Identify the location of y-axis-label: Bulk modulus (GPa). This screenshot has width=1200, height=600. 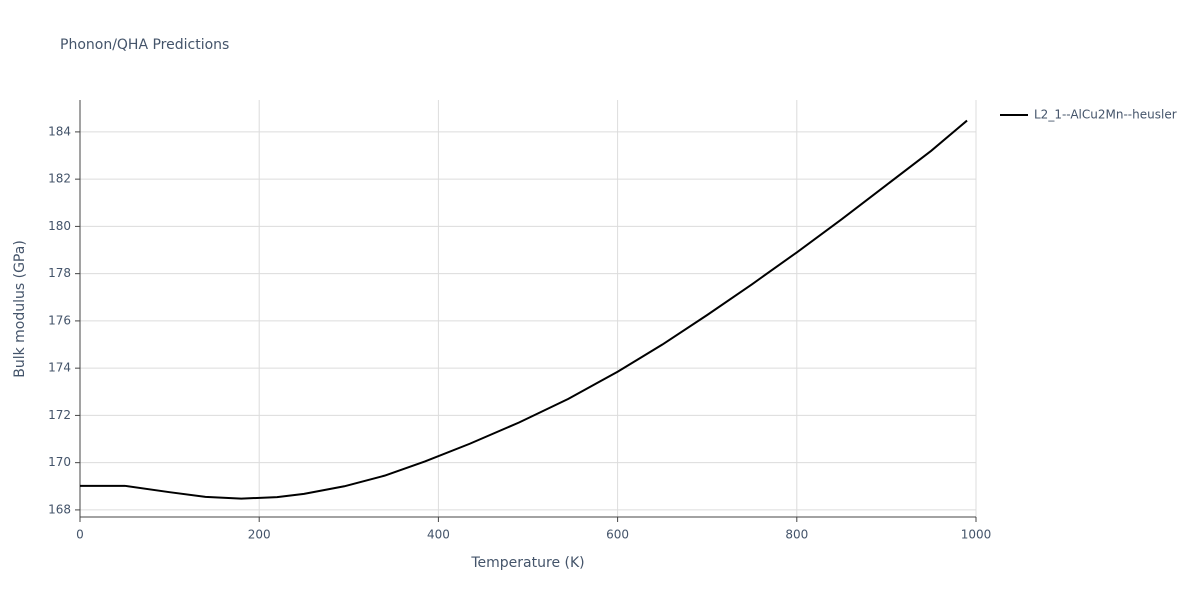
(20, 309).